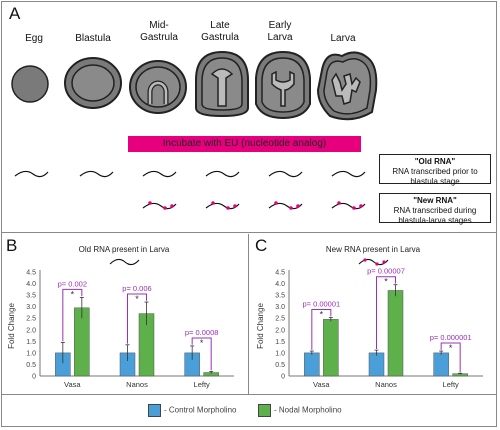 The height and width of the screenshot is (430, 500). I want to click on legend-swatch-nodal, so click(264, 410).